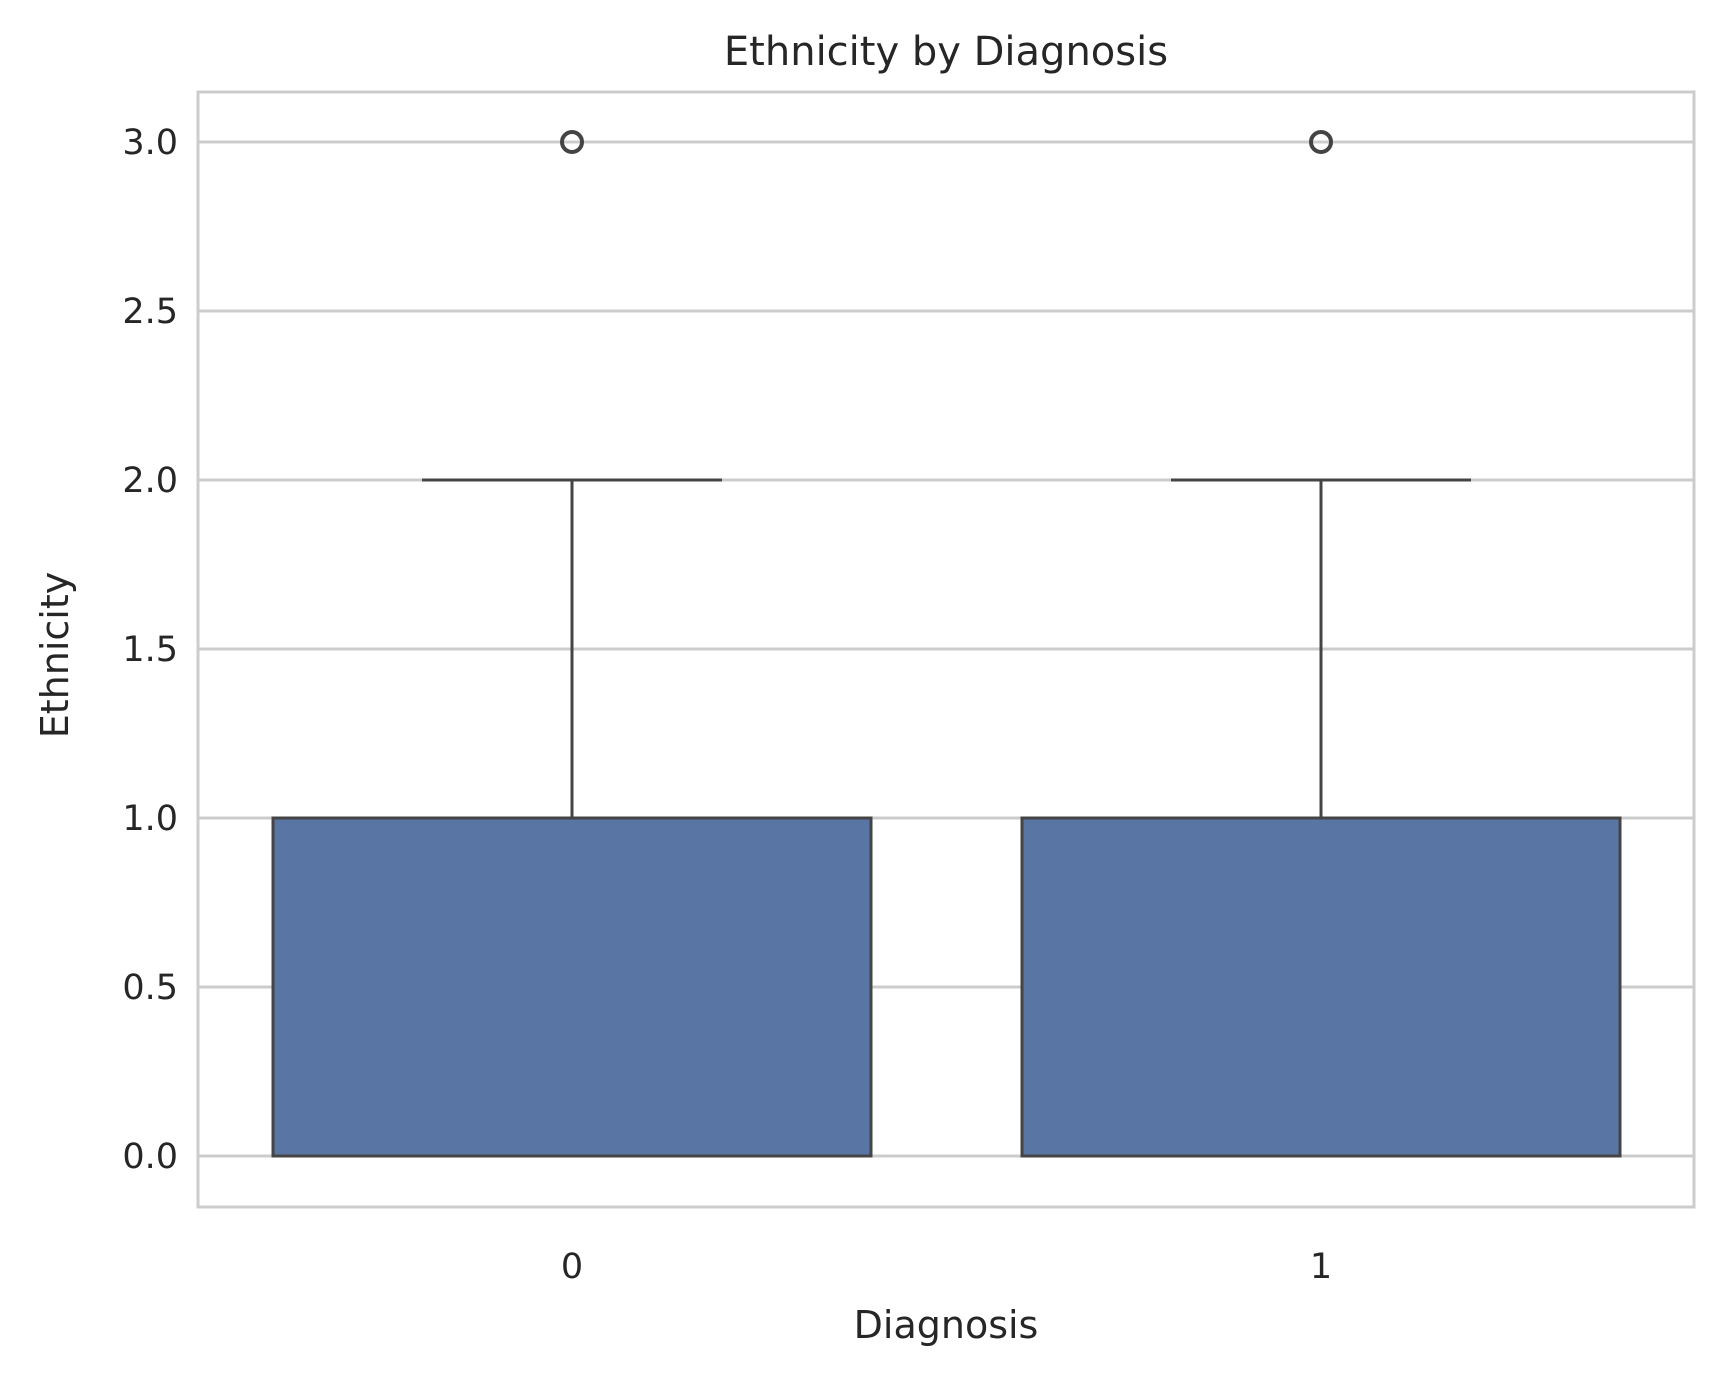  I want to click on y-tick-label: 1.5, so click(150, 650).